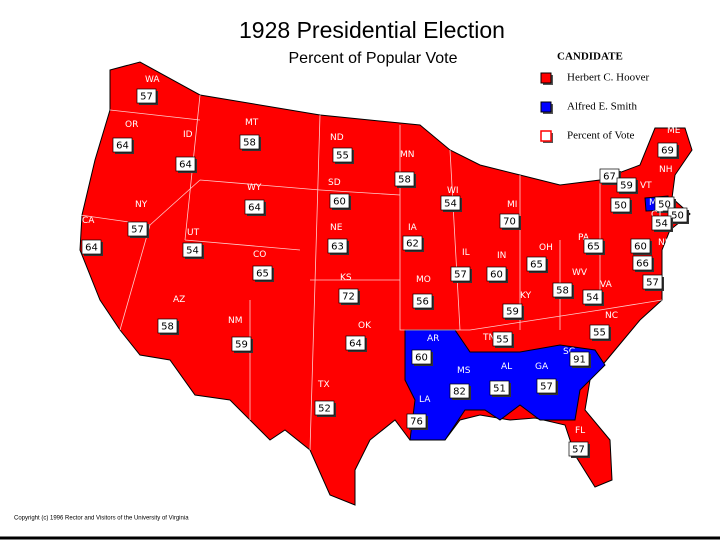 This screenshot has height=540, width=720. I want to click on subtitle: Percent of Popular Vote, so click(373, 58).